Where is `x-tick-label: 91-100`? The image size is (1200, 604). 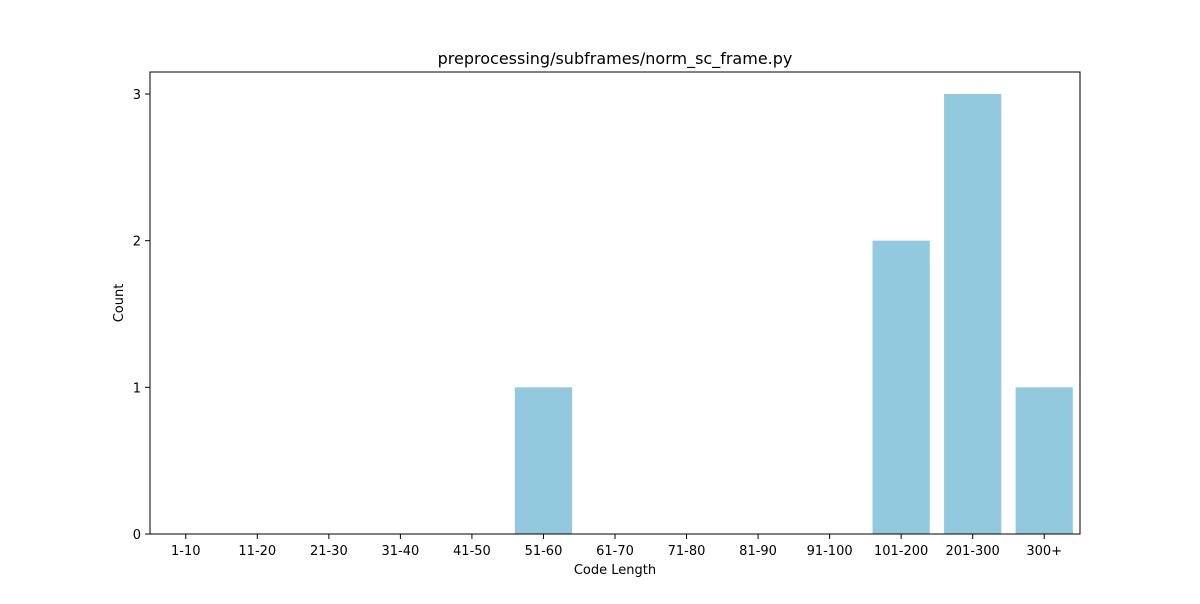 x-tick-label: 91-100 is located at coordinates (830, 551).